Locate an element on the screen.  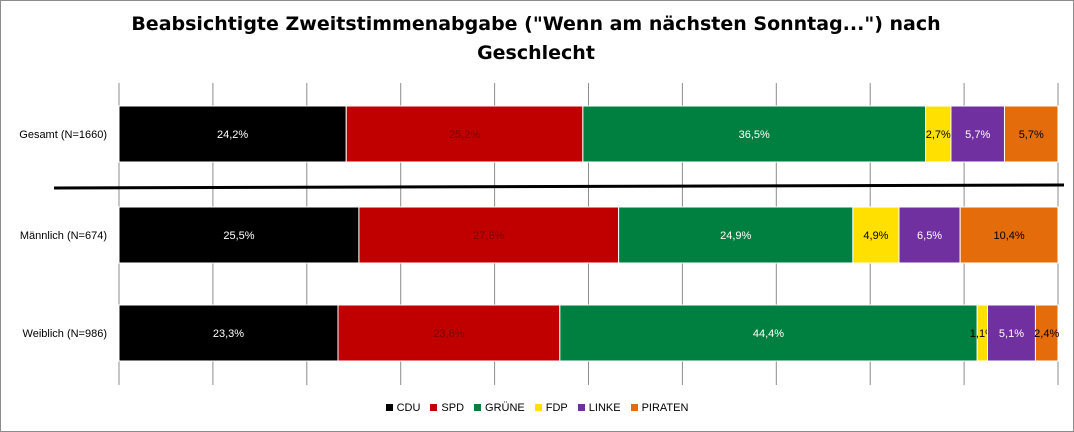
data-label: 2,4% is located at coordinates (1046, 334).